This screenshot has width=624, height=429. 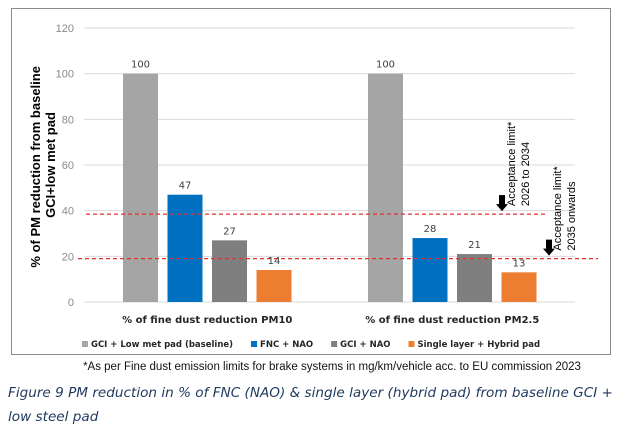 I want to click on y-axis-label-line-2: GCI+low met pad, so click(x=50, y=165).